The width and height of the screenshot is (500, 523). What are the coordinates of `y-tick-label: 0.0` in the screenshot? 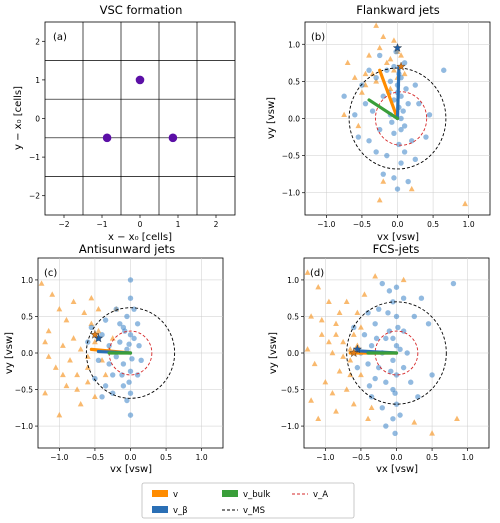 It's located at (294, 119).